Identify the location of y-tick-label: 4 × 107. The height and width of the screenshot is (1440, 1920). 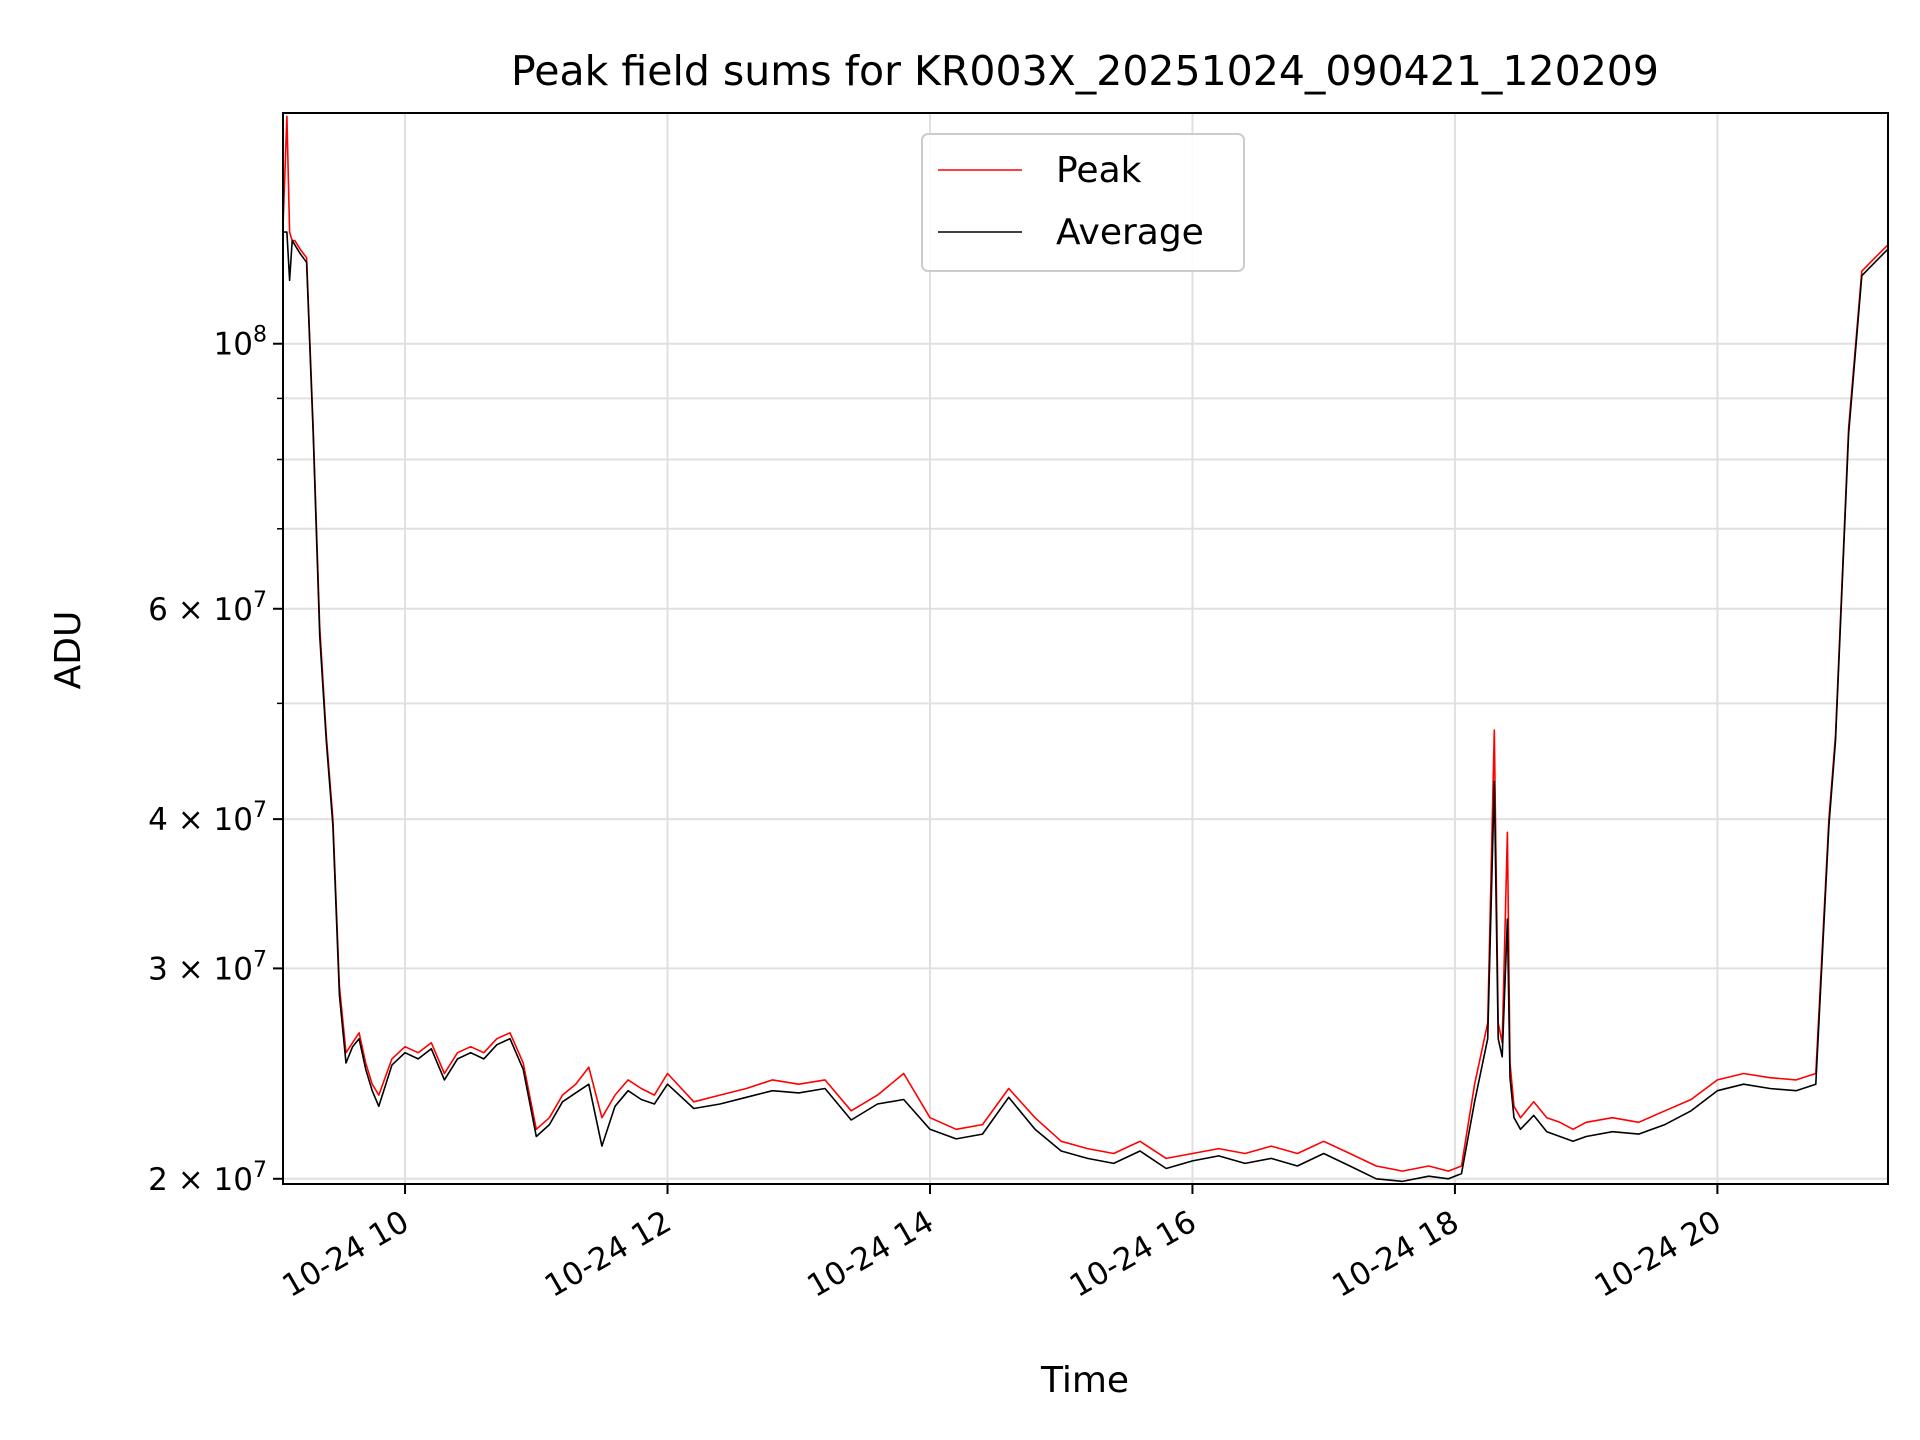
(207, 818).